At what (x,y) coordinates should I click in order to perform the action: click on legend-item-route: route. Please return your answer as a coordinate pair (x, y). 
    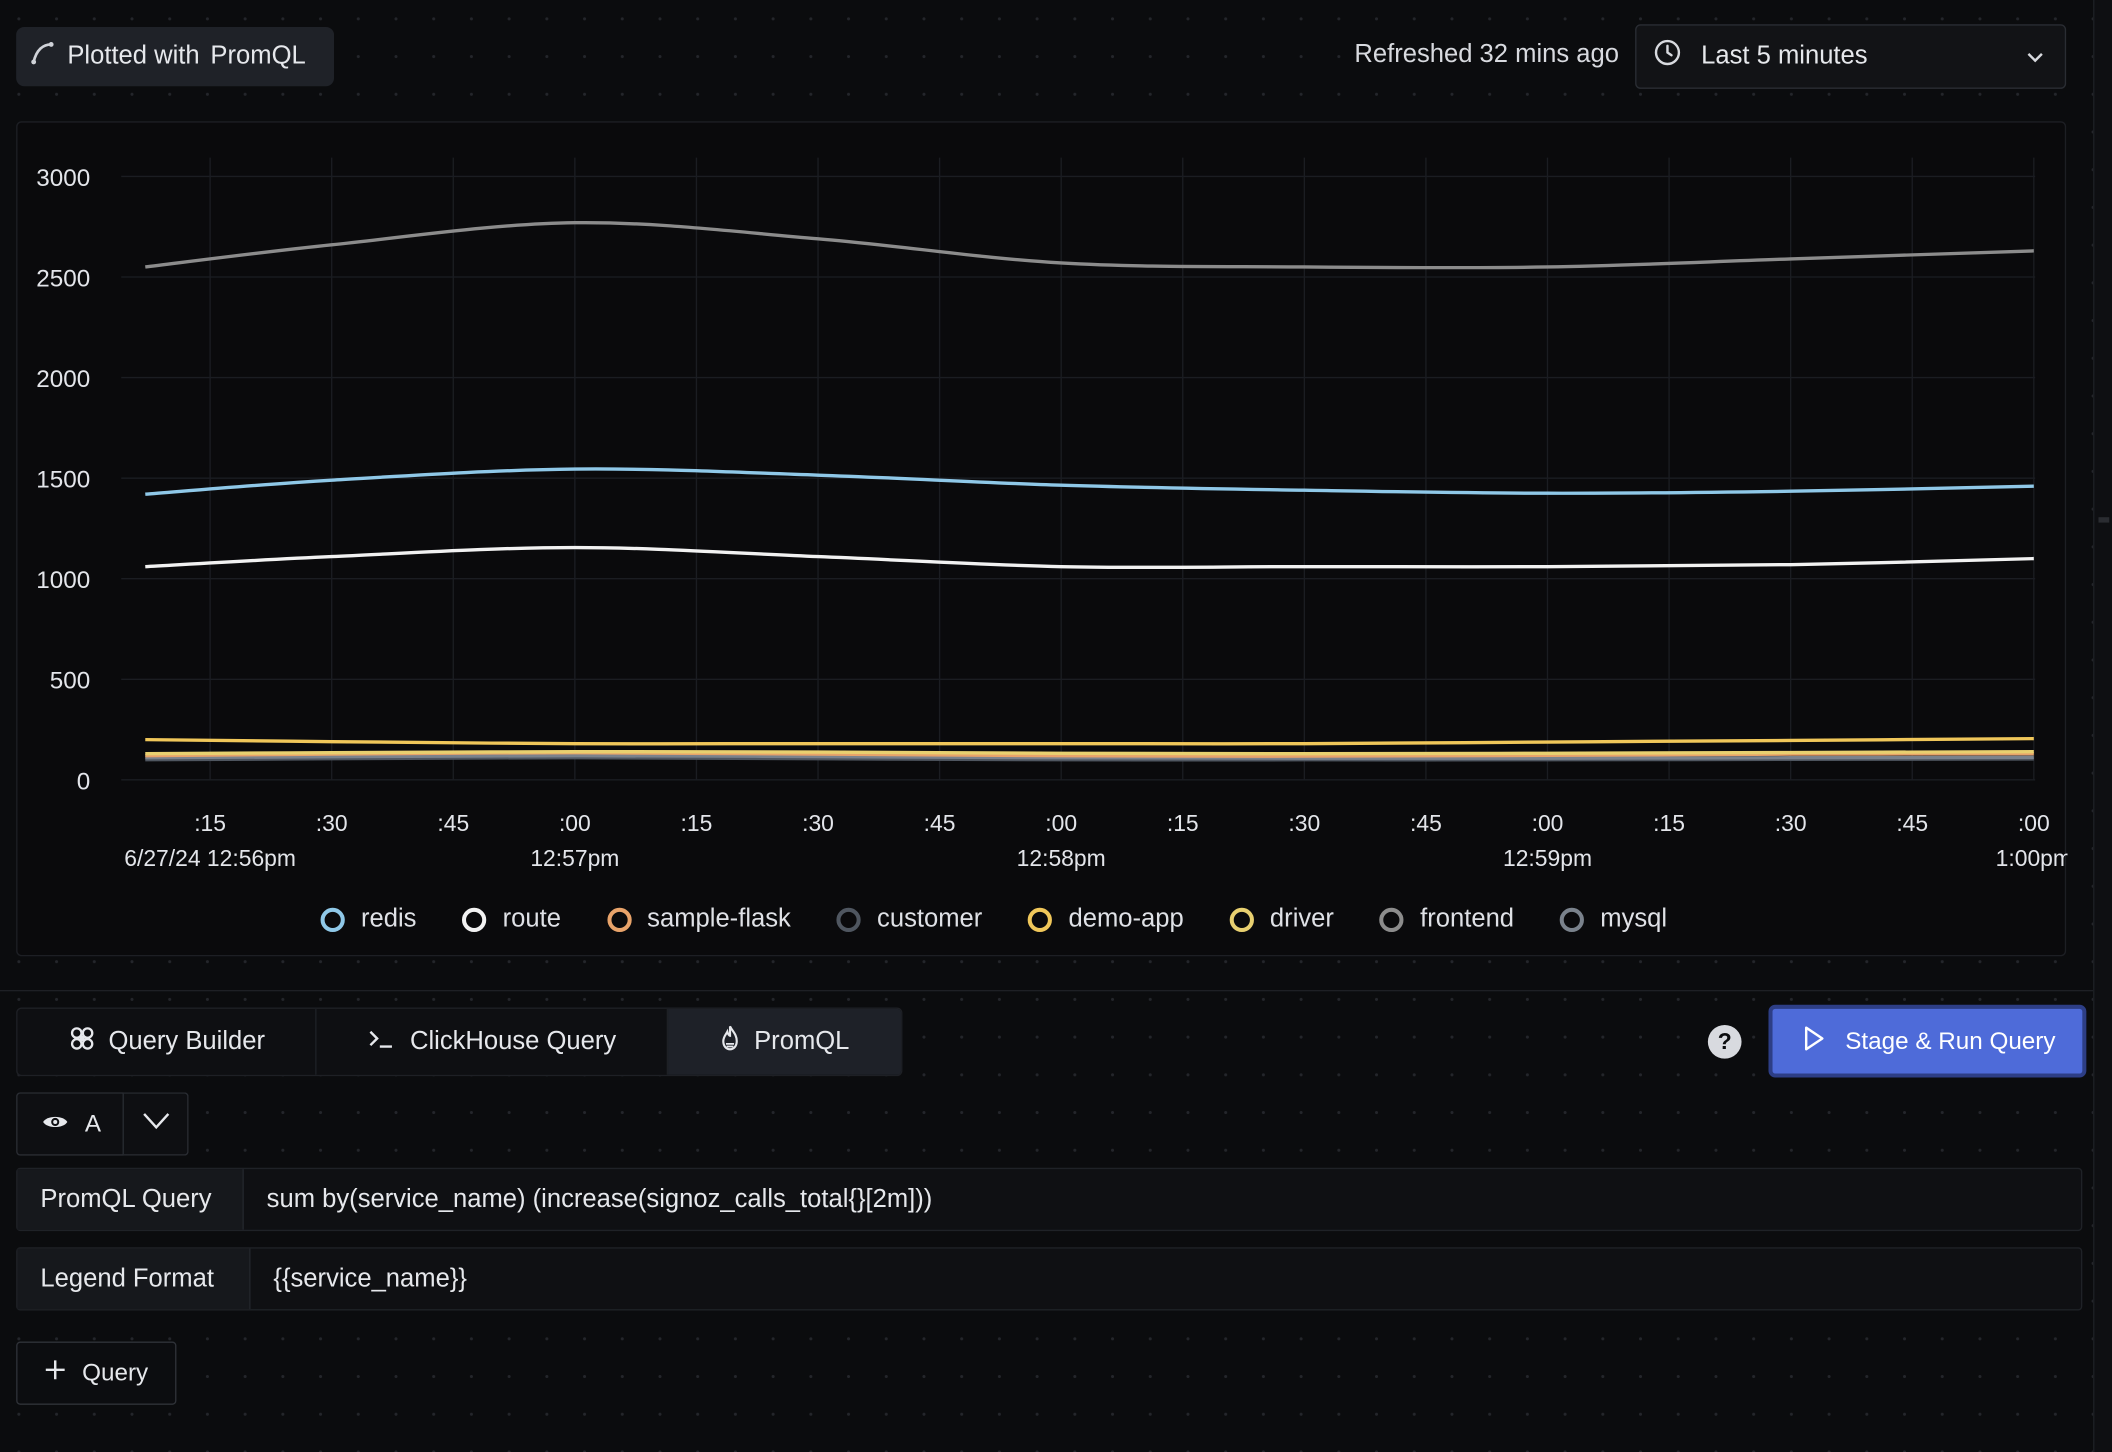
    Looking at the image, I should click on (511, 920).